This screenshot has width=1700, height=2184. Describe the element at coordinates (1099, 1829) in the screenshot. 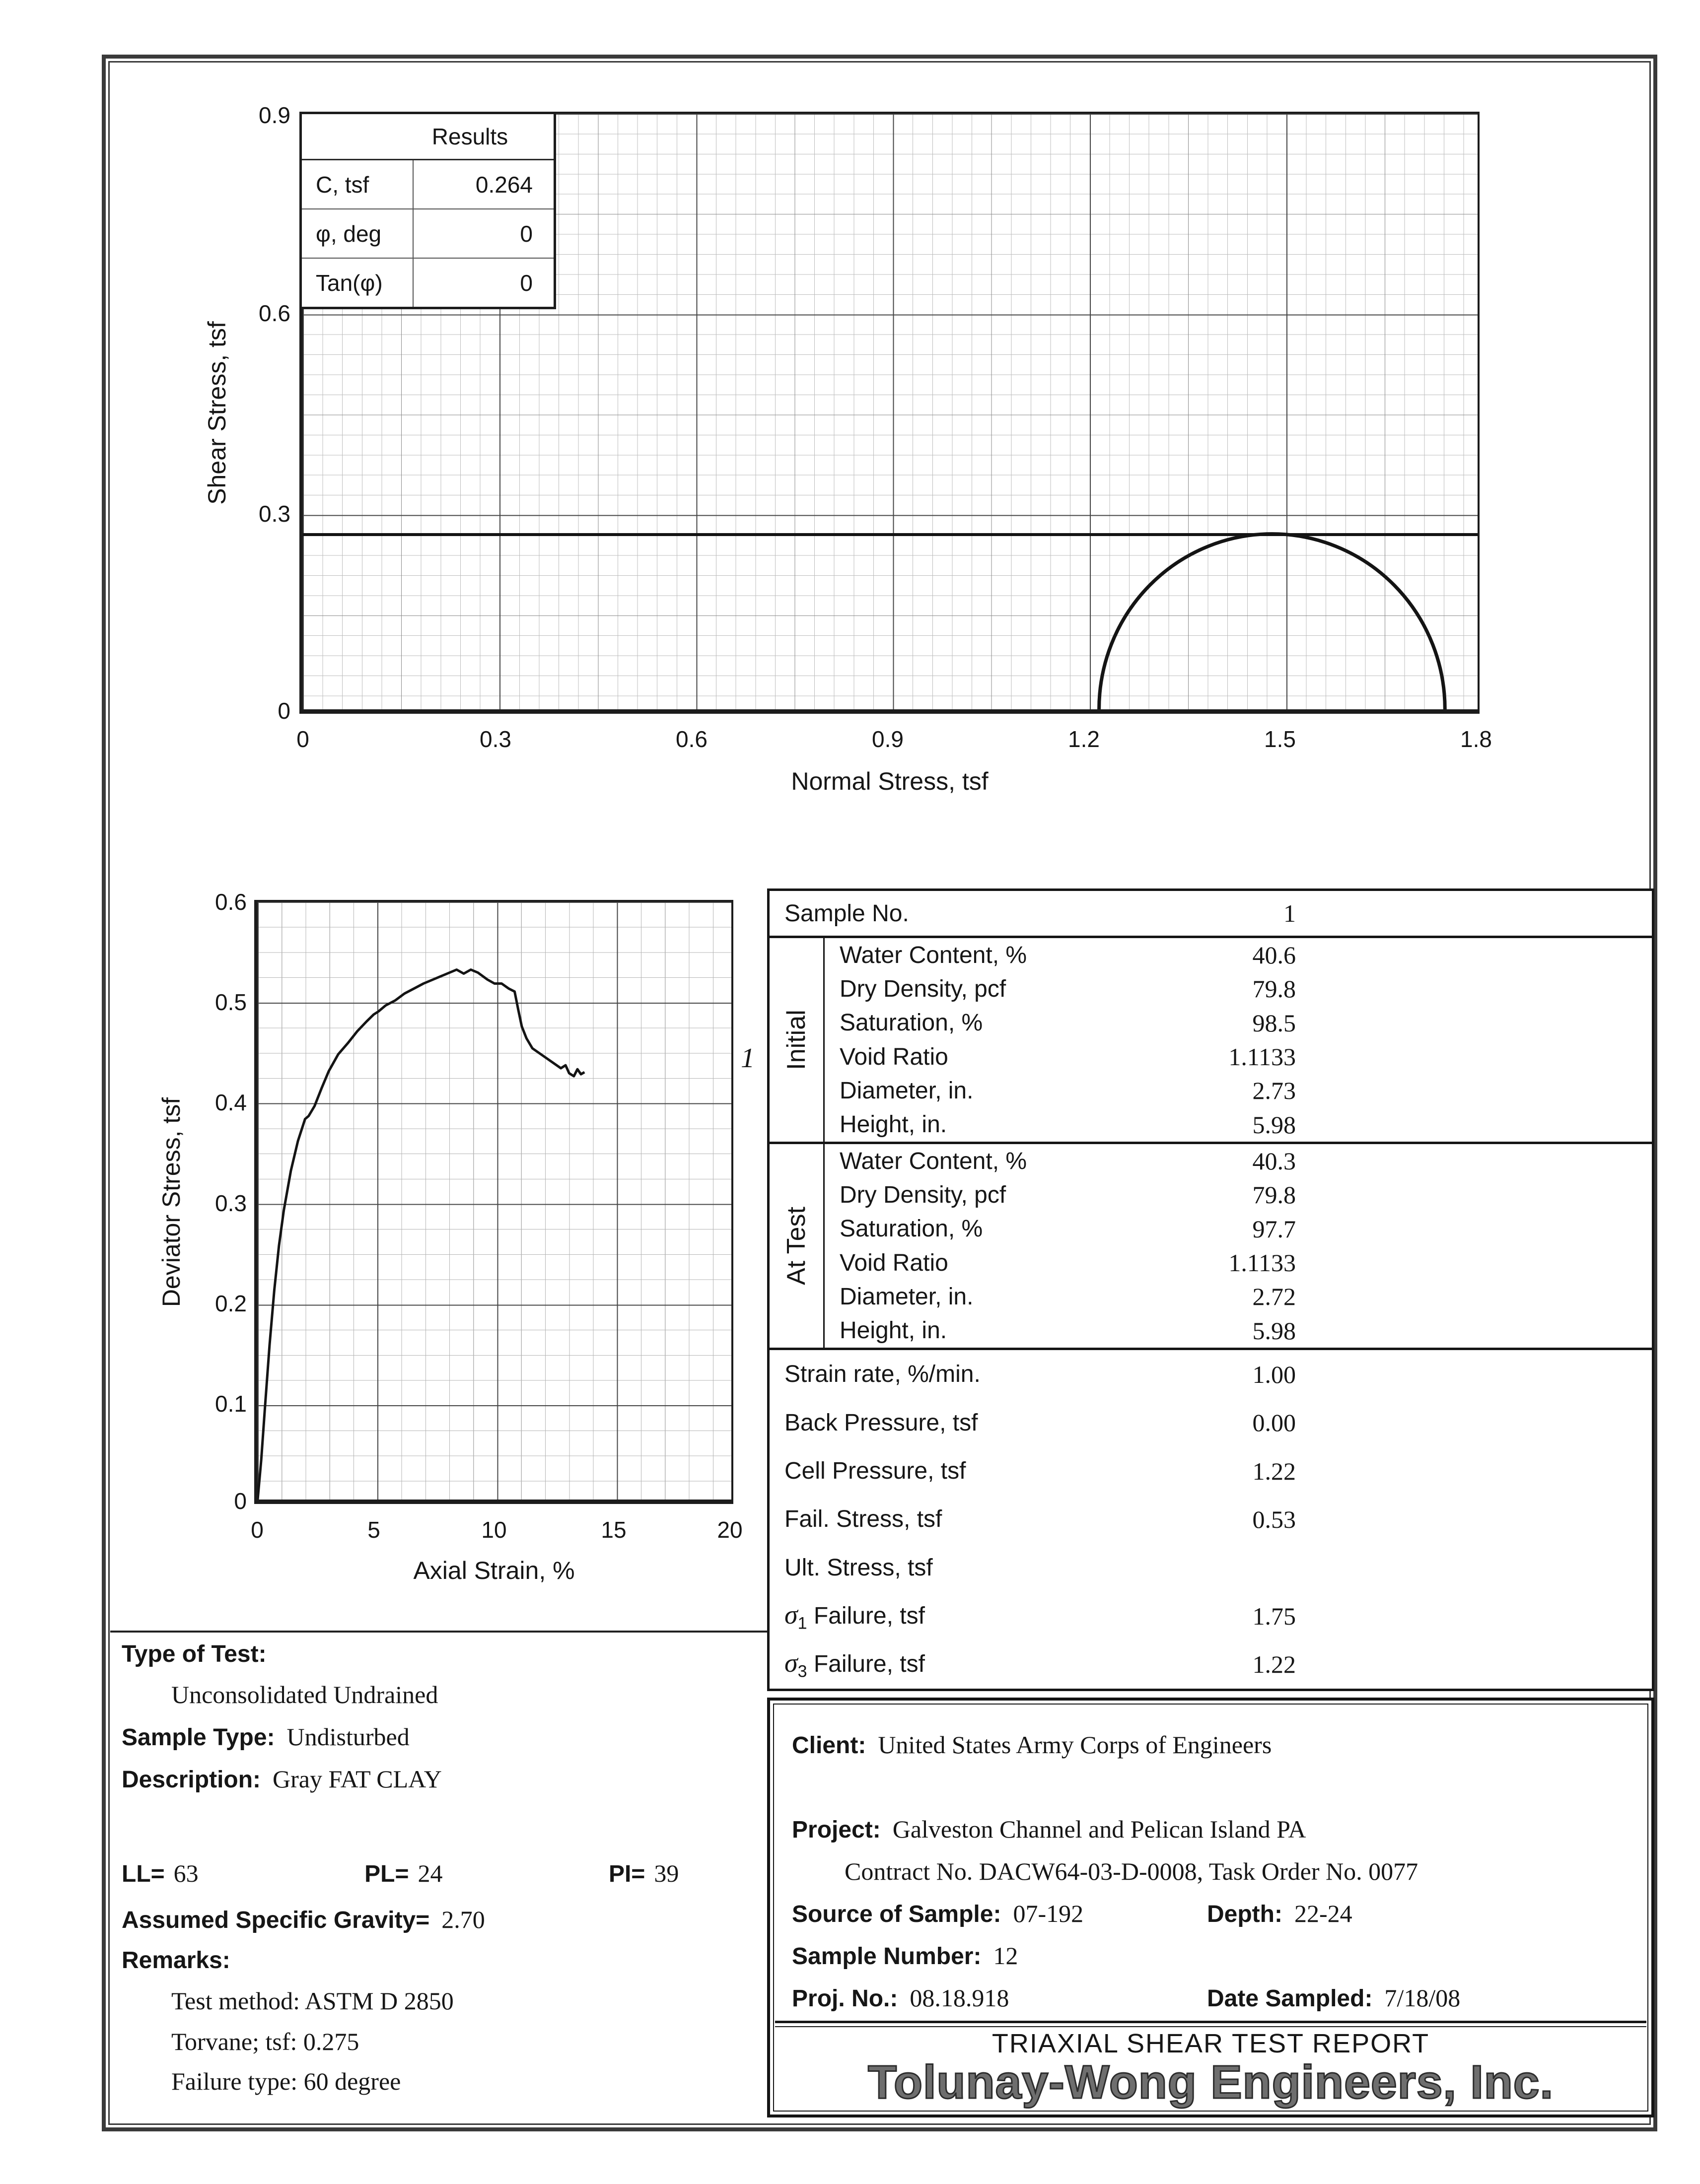

I see `project-value: Galveston Channel and Pelican Island PA` at that location.